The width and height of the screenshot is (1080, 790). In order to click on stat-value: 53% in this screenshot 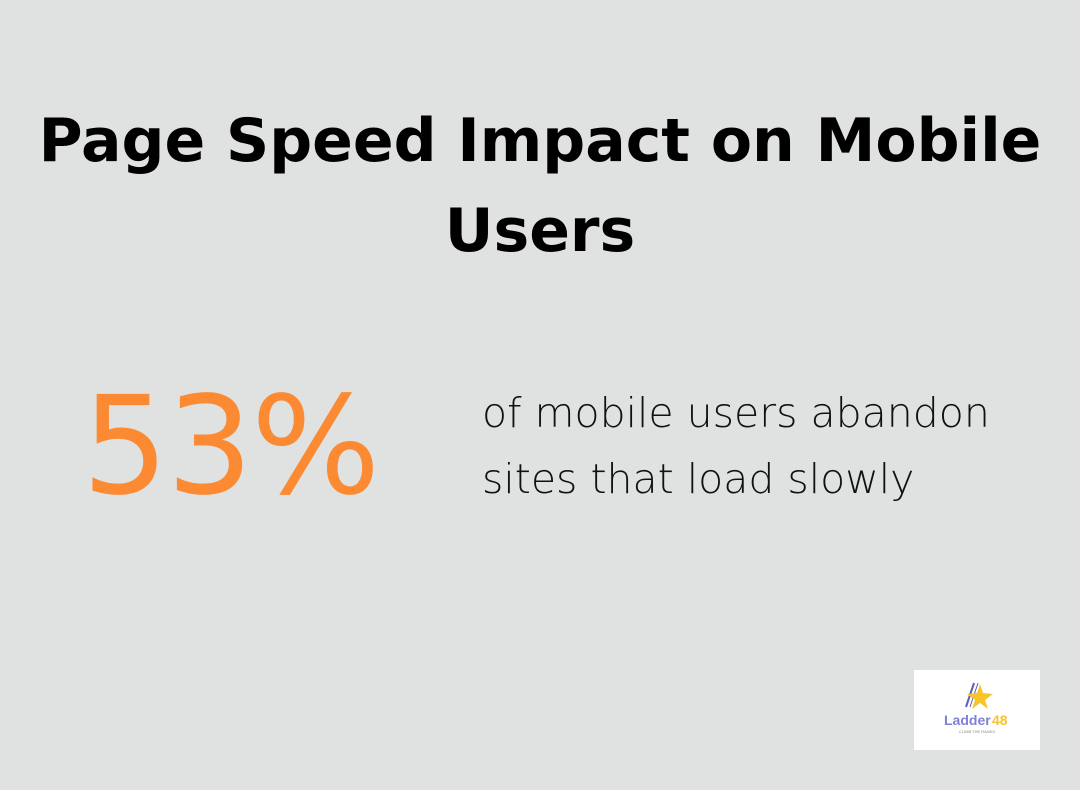, I will do `click(231, 447)`.